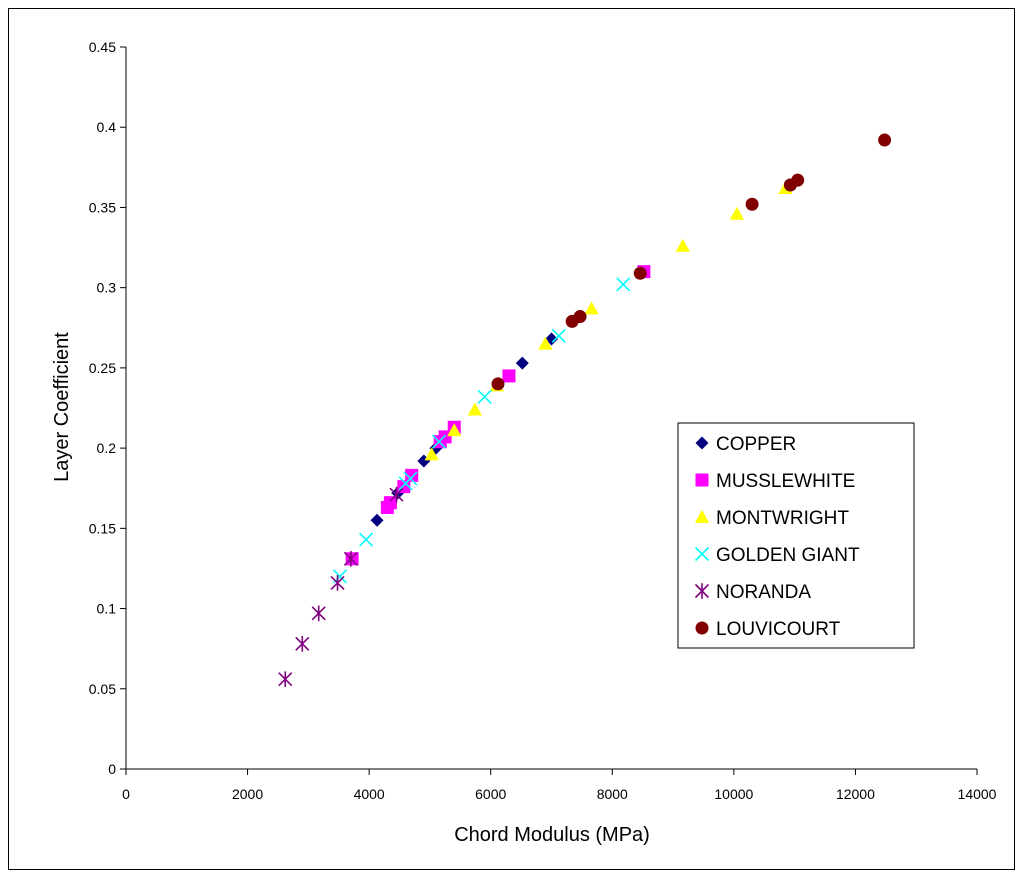 The height and width of the screenshot is (878, 1024). Describe the element at coordinates (102, 689) in the screenshot. I see `y-tick-label: 0.05` at that location.